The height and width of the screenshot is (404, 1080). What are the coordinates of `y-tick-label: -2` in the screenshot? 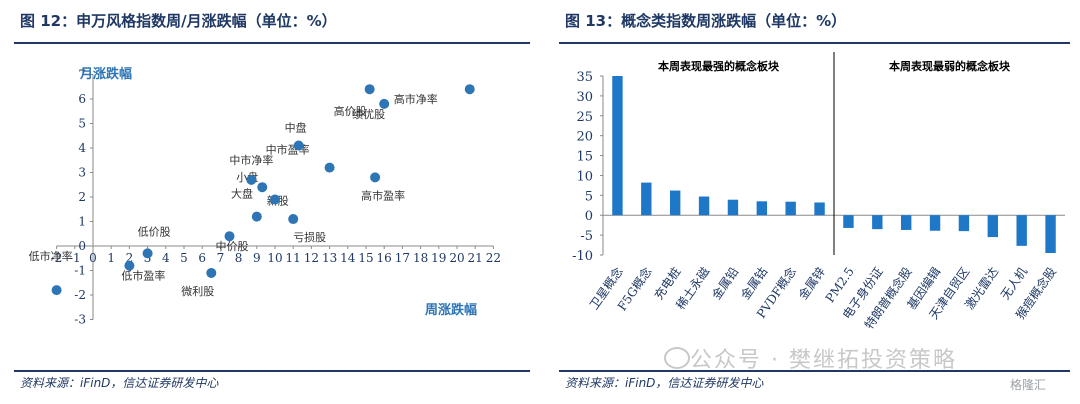 It's located at (80, 295).